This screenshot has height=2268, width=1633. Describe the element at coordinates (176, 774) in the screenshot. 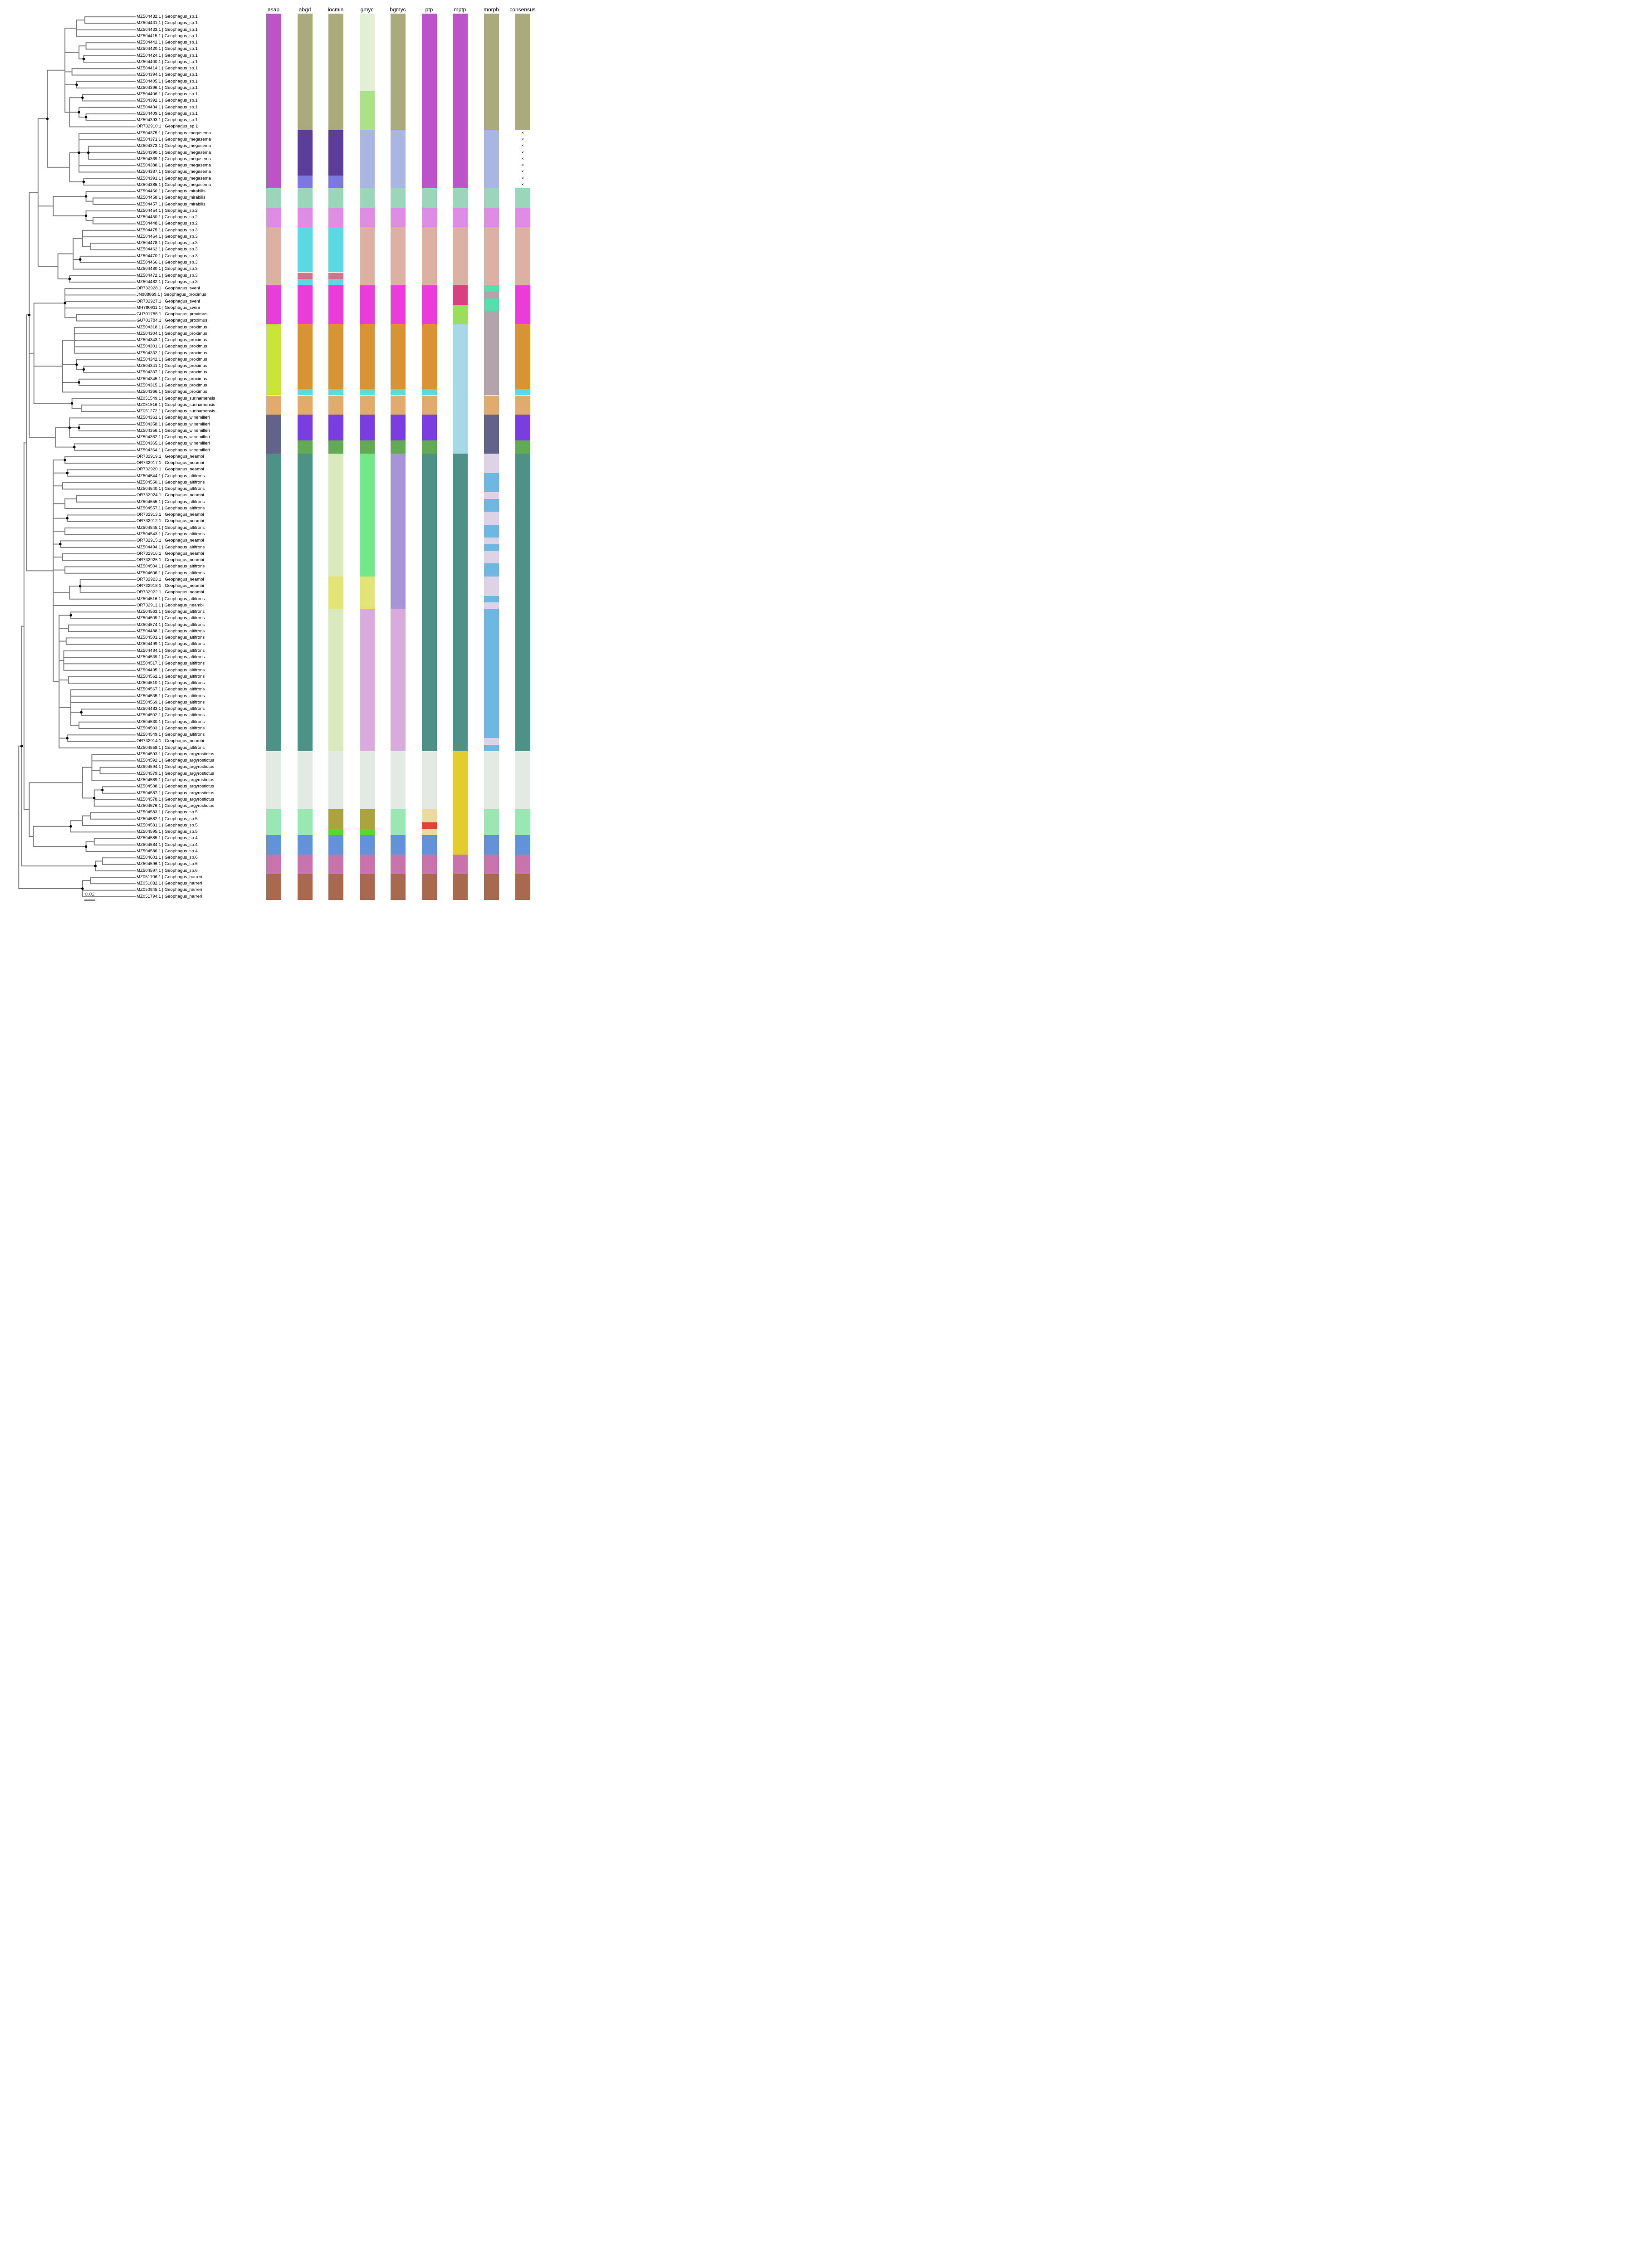

I see `tip-label: MZ504579.1 | Geophagus_argyrostictus` at that location.